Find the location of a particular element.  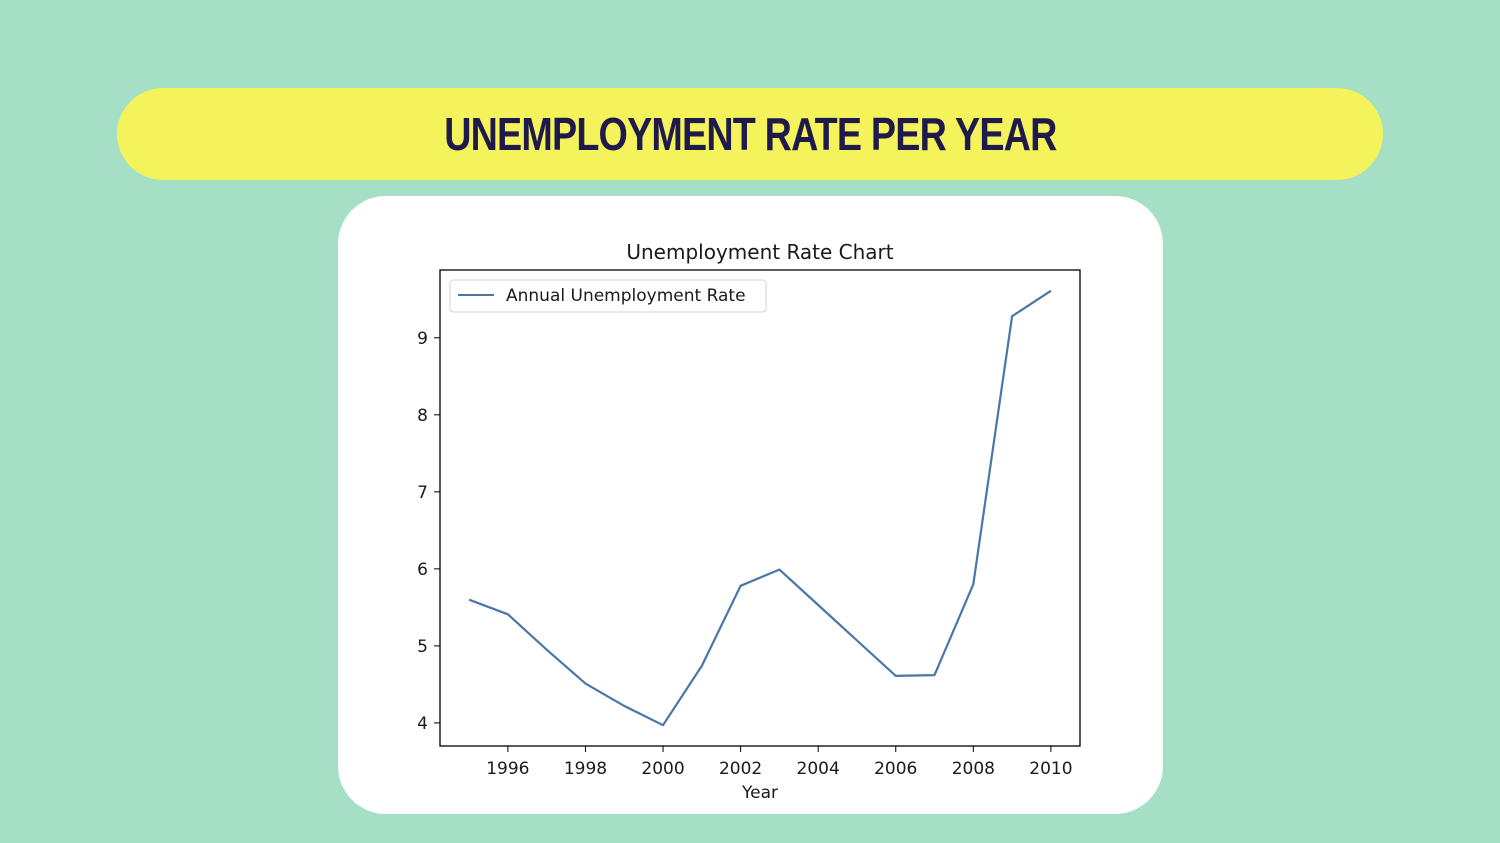

x-tick-label: 2004 is located at coordinates (818, 769).